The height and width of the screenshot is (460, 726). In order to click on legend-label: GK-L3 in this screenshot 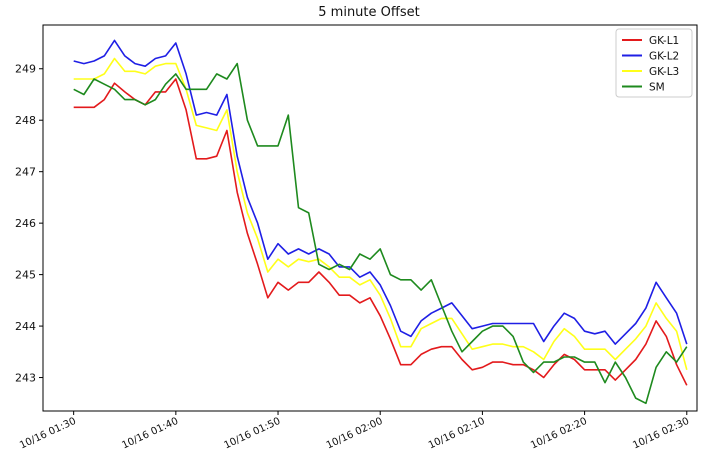, I will do `click(664, 72)`.